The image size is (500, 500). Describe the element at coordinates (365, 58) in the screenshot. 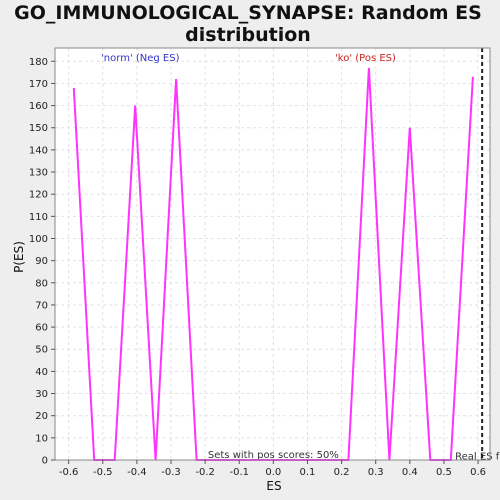

I see `pos-es-label: 'ko' (Pos ES)` at that location.